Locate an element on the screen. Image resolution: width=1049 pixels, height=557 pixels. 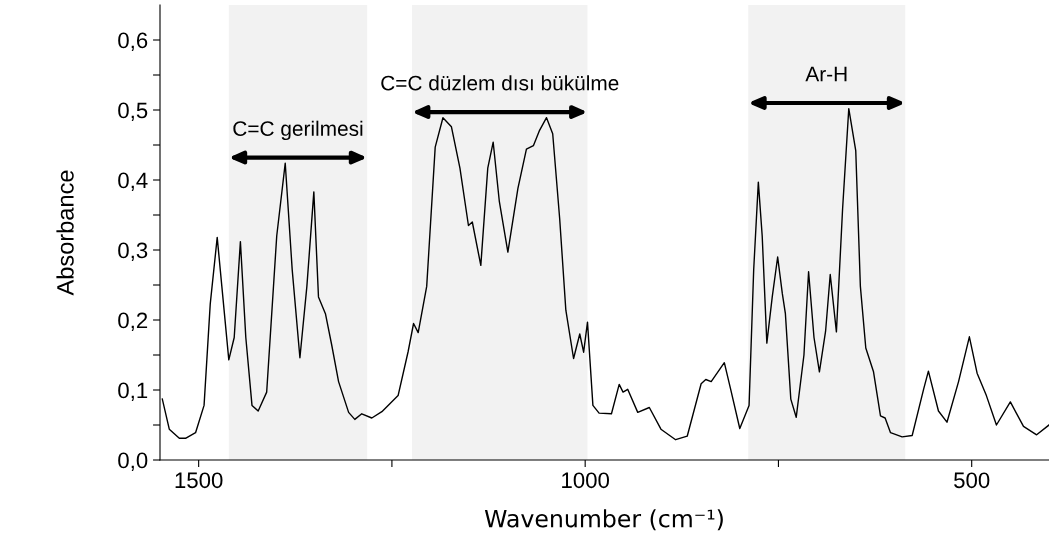
band-label: Ar-H is located at coordinates (826, 74).